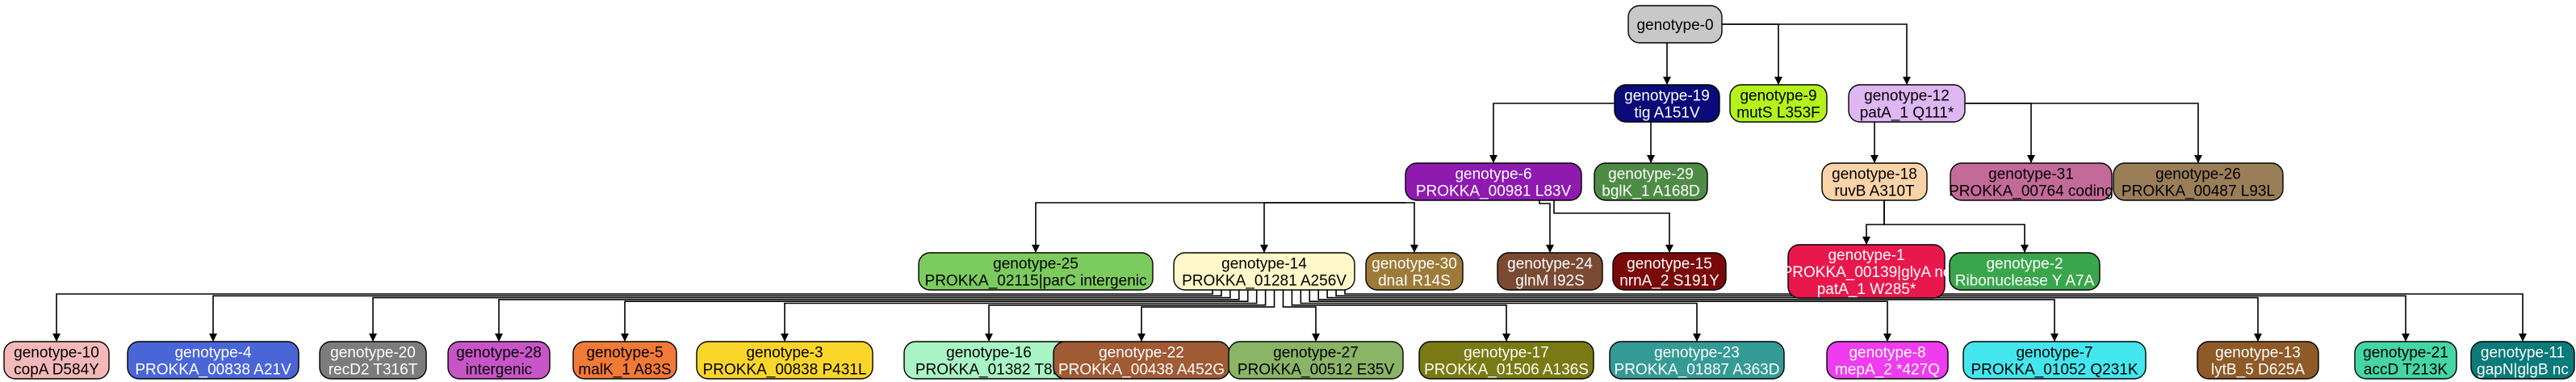 This screenshot has height=382, width=2576. I want to click on node-mutation-label: gapN|glgB nc, so click(2523, 370).